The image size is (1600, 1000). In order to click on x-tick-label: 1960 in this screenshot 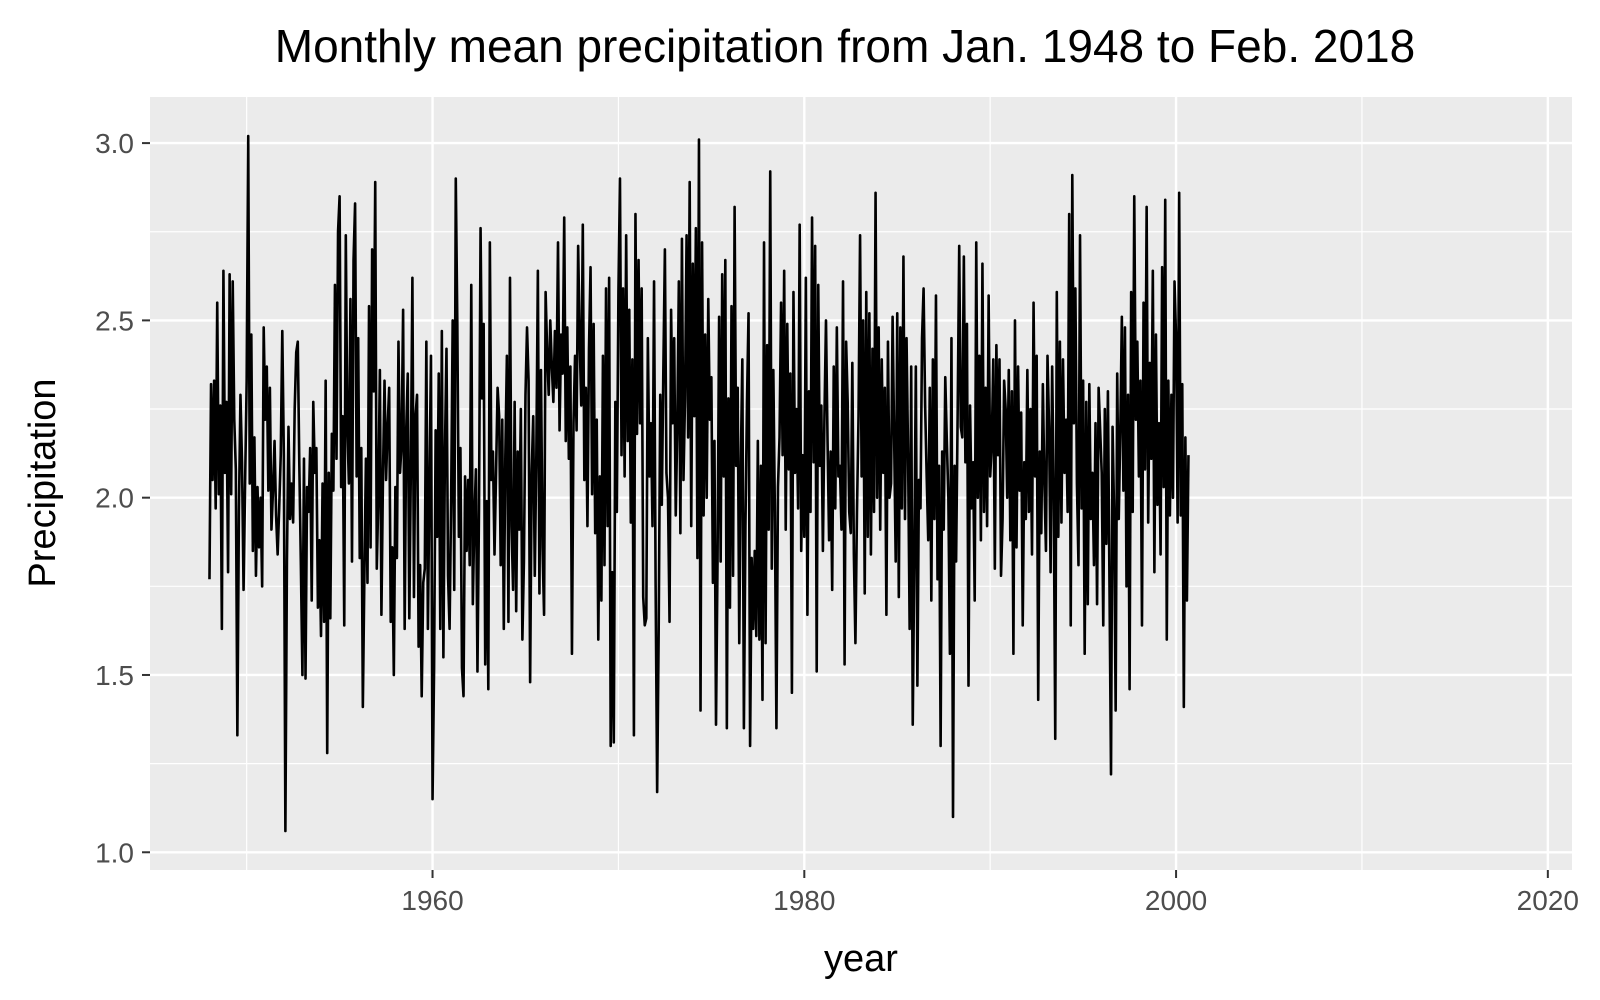, I will do `click(432, 900)`.